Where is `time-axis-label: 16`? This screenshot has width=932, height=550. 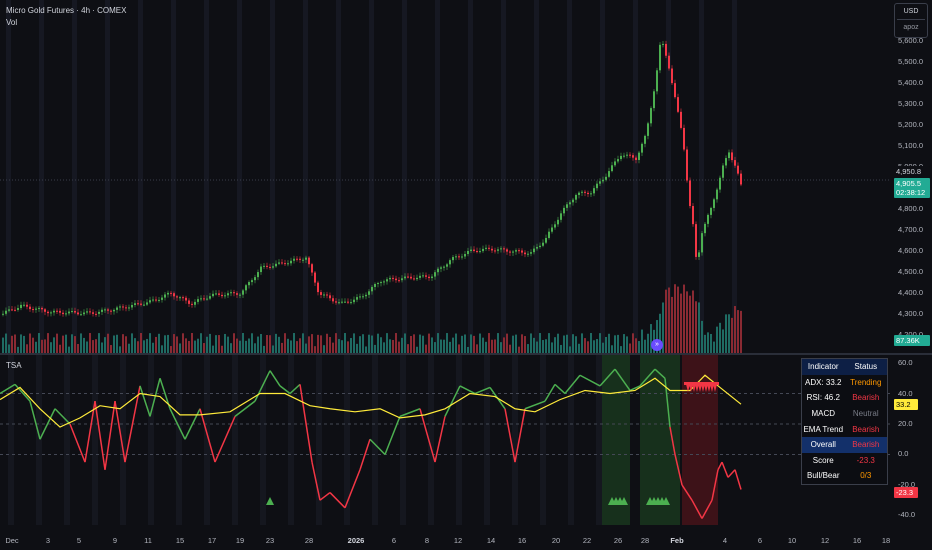
time-axis-label: 16 is located at coordinates (522, 540).